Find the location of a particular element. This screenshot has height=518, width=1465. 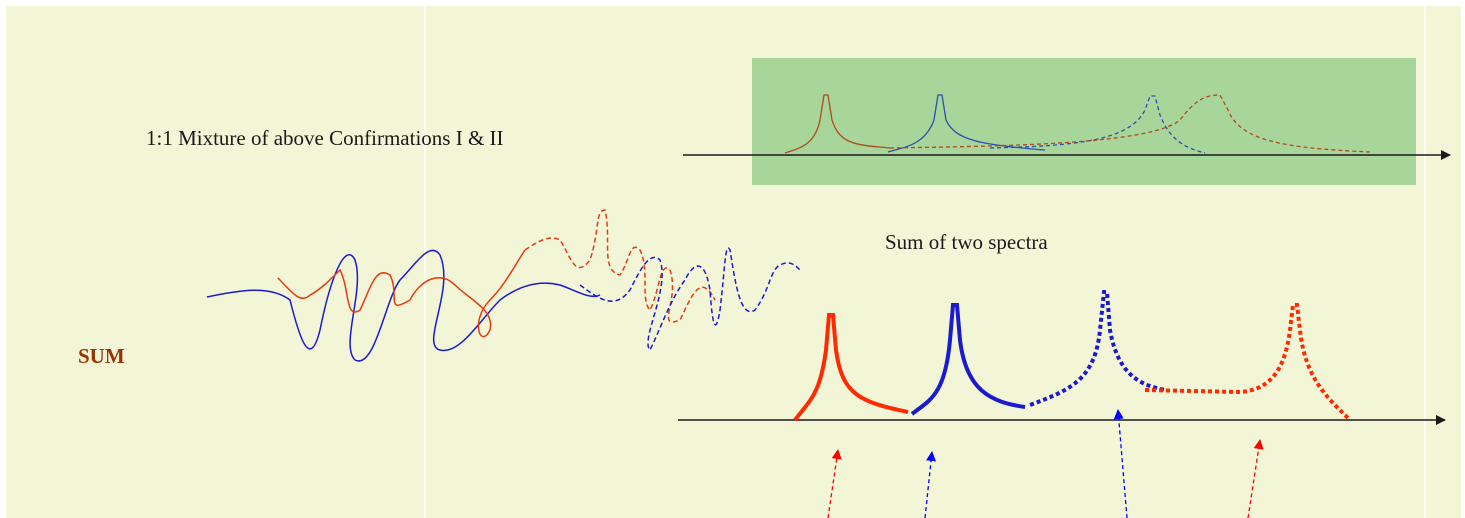

peak-arrows is located at coordinates (1045, 463).